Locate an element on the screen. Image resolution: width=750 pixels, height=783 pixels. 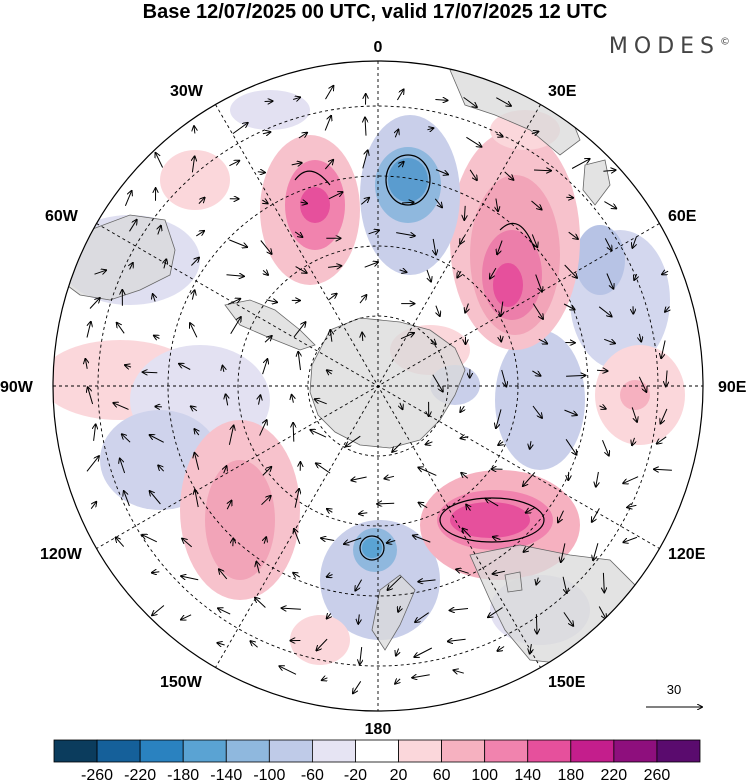
lon-label-90w: 90W is located at coordinates (17, 387).